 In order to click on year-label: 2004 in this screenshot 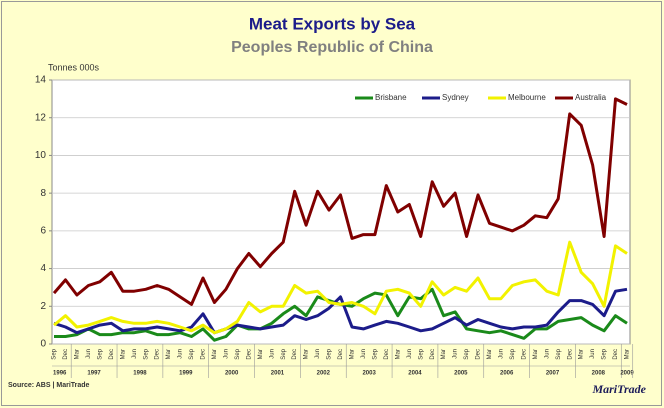, I will do `click(415, 374)`.